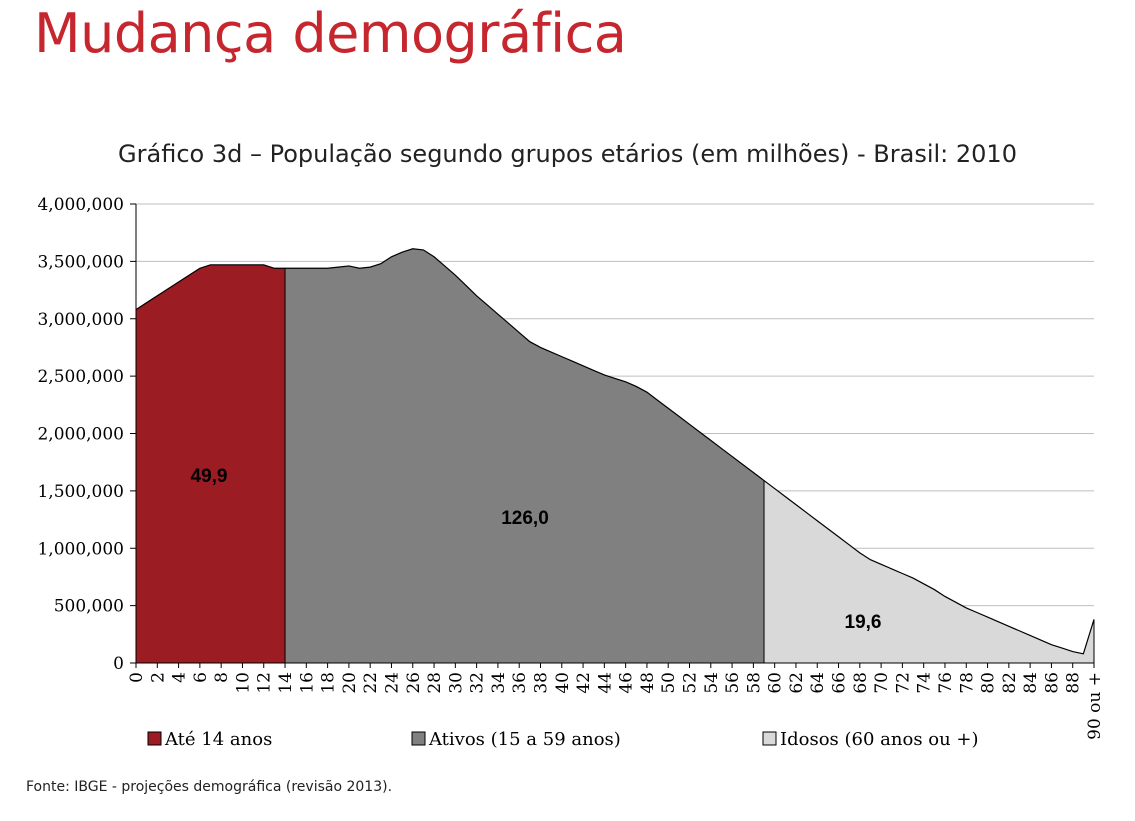 The width and height of the screenshot is (1135, 821). Describe the element at coordinates (797, 683) in the screenshot. I see `x-tick-label: 62` at that location.